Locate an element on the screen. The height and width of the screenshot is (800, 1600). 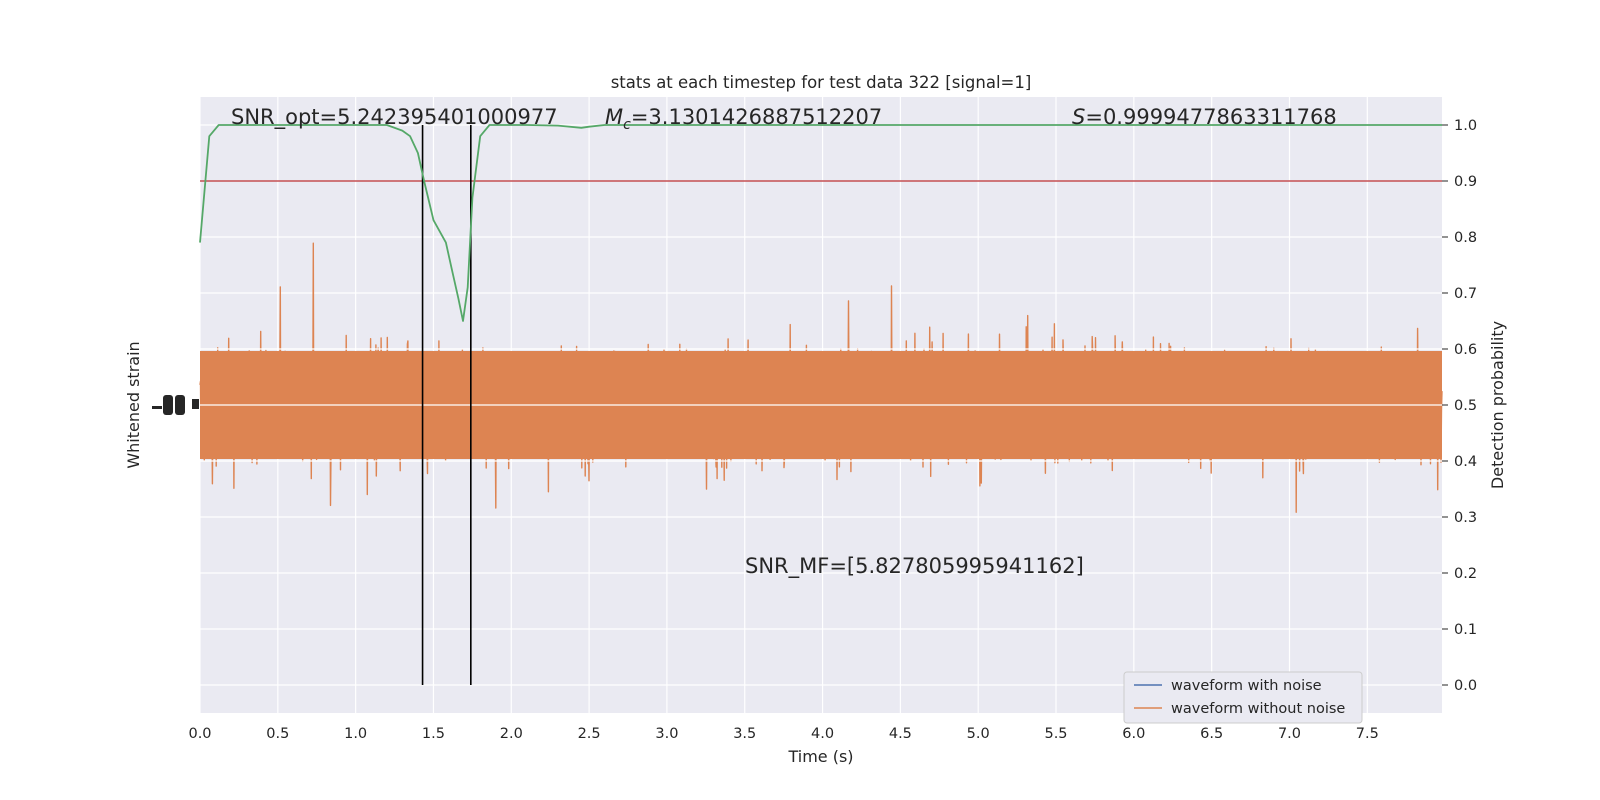
chirp-mass-symbol: M is located at coordinates (614, 117).